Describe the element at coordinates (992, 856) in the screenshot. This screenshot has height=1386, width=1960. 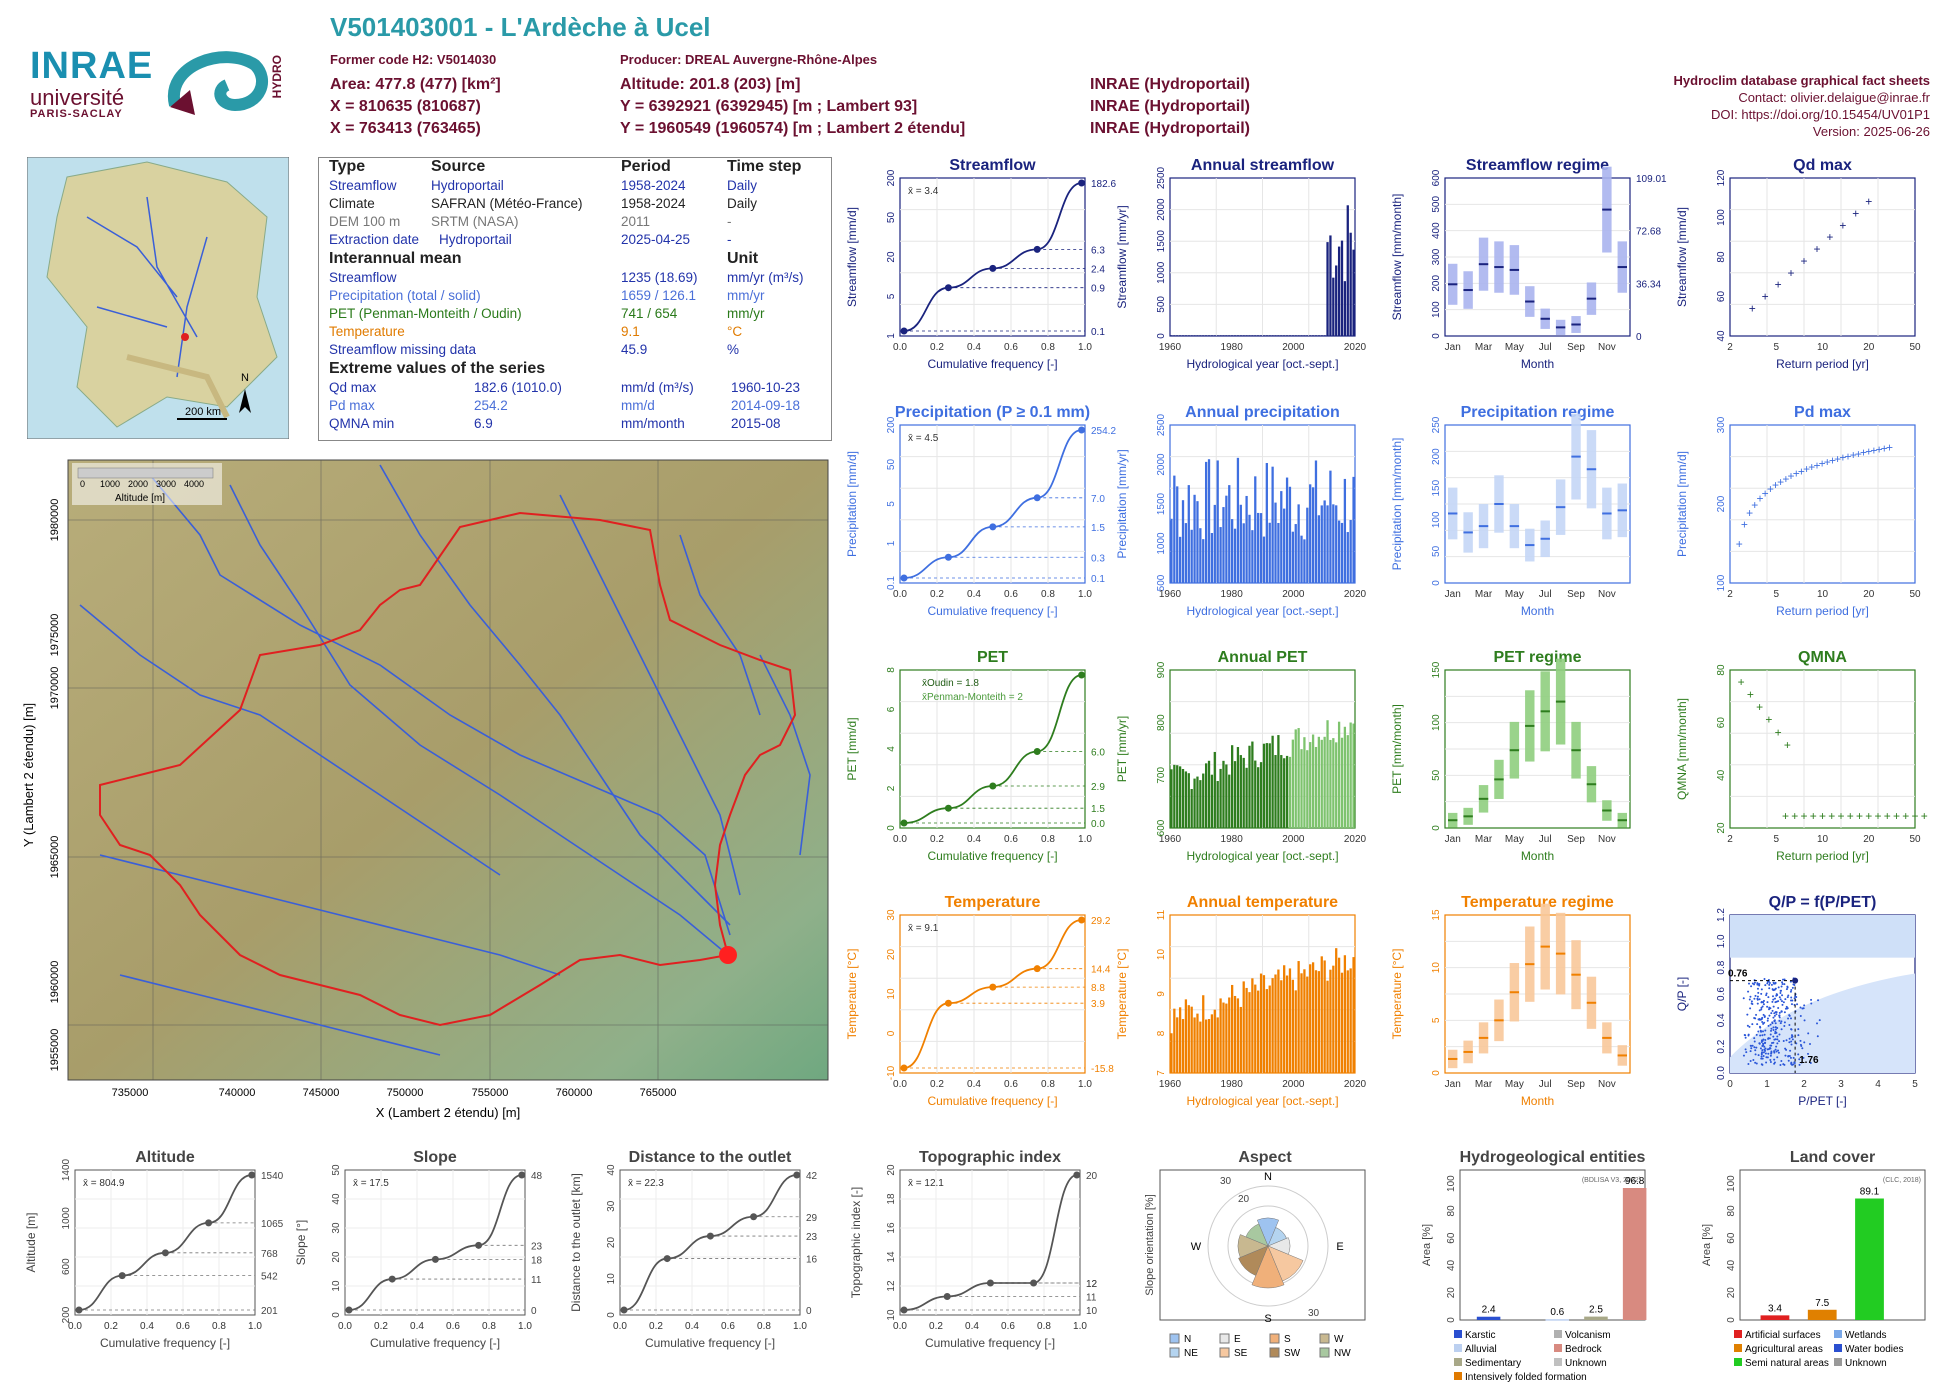
I see `x-axis-label: Cumulative frequency [-]` at that location.